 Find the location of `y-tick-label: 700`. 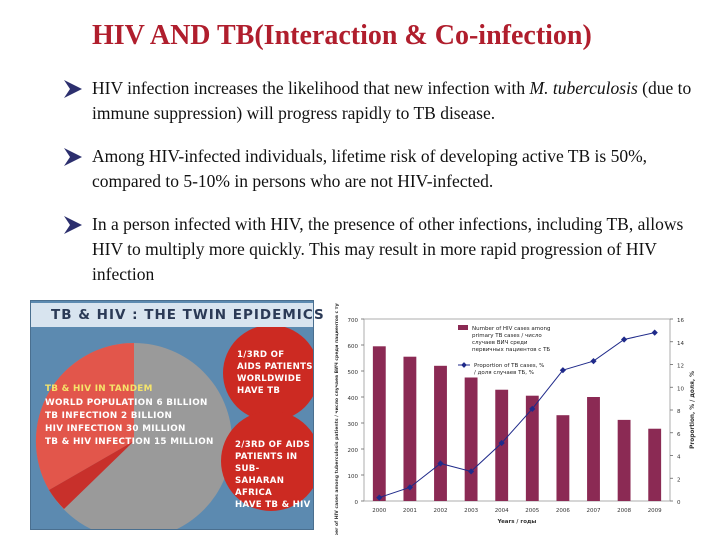

y-tick-label: 700 is located at coordinates (353, 321).